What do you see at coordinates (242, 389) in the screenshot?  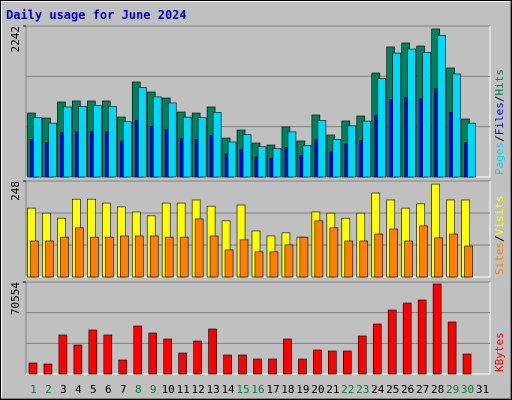 I see `x-tick-label: 15` at bounding box center [242, 389].